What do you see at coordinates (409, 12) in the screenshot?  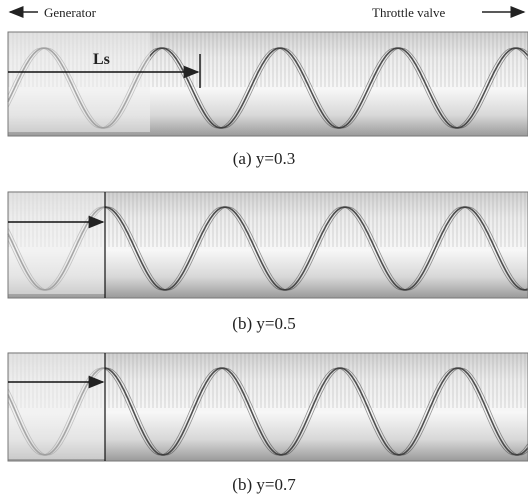 I see `throttle-label: Throttle valve` at bounding box center [409, 12].